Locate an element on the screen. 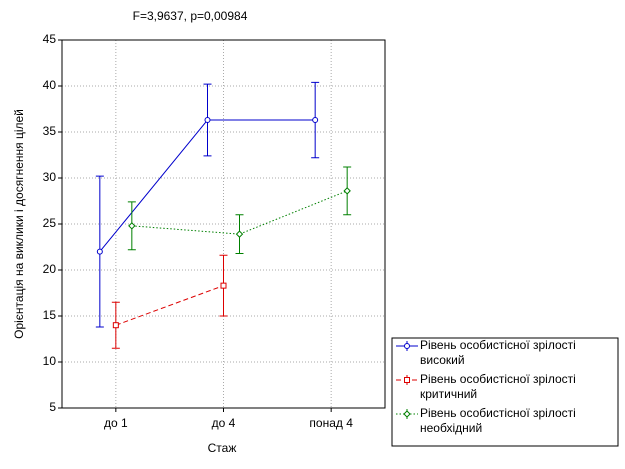 This screenshot has height=469, width=625. legend-entry: Рівень особистісної зрілості критичний is located at coordinates (498, 386).